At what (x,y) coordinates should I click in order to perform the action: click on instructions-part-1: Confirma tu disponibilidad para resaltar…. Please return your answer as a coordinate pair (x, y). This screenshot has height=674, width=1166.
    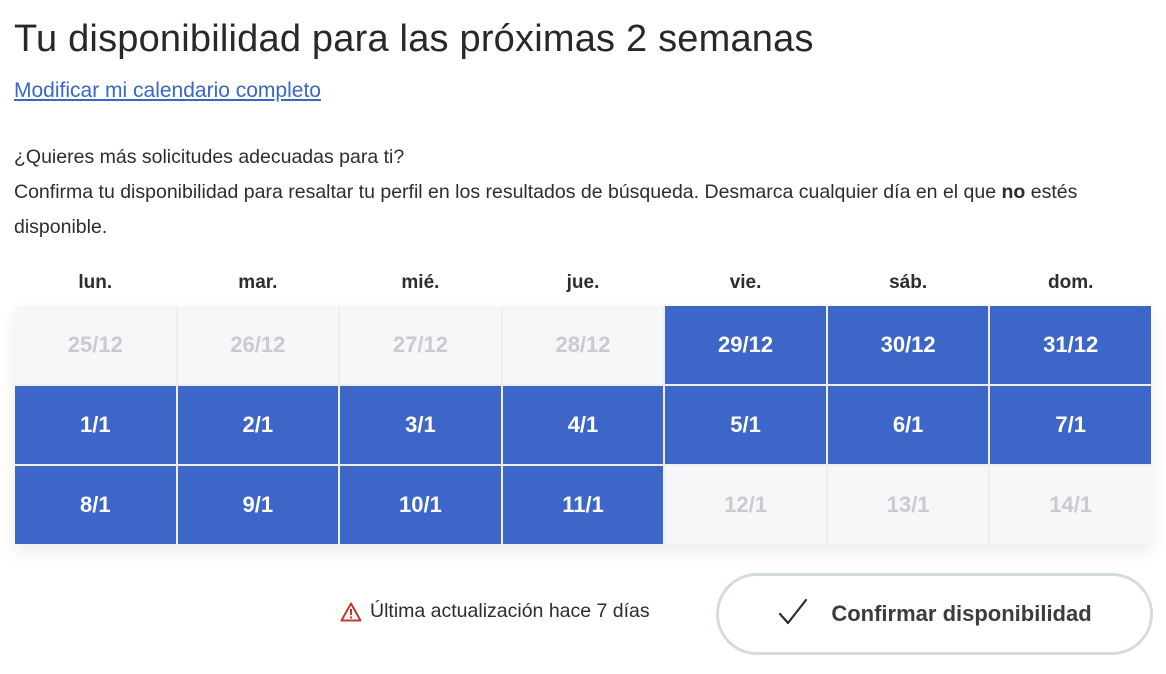
    Looking at the image, I should click on (508, 192).